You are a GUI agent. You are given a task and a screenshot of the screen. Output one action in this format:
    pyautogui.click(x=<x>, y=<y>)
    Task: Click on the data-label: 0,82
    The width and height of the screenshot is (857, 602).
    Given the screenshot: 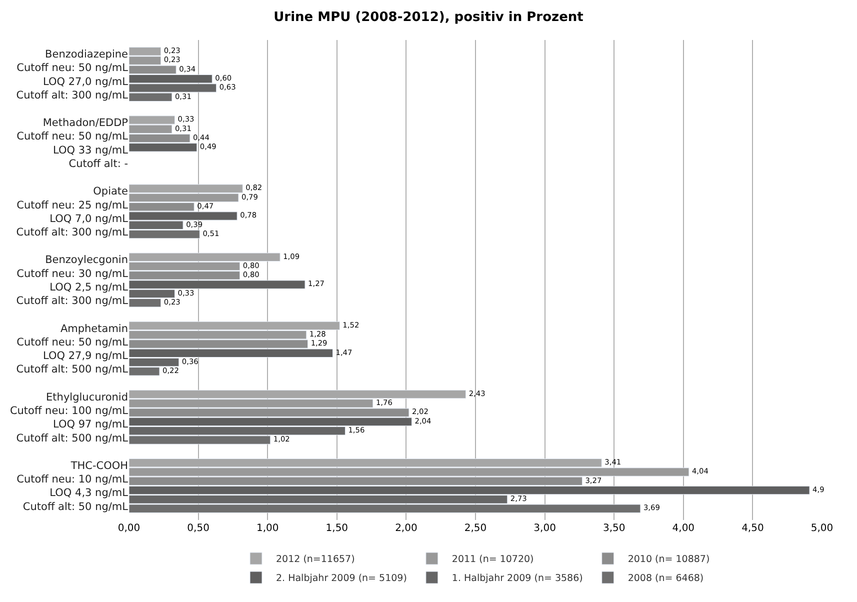 What is the action you would take?
    pyautogui.click(x=254, y=187)
    